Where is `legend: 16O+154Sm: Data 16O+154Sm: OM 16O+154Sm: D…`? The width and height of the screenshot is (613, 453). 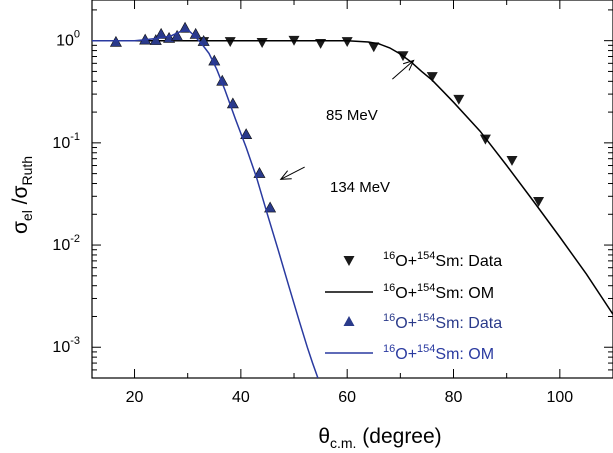
legend: 16O+154Sm: Data 16O+154Sm: OM 16O+154Sm: D… is located at coordinates (413, 306).